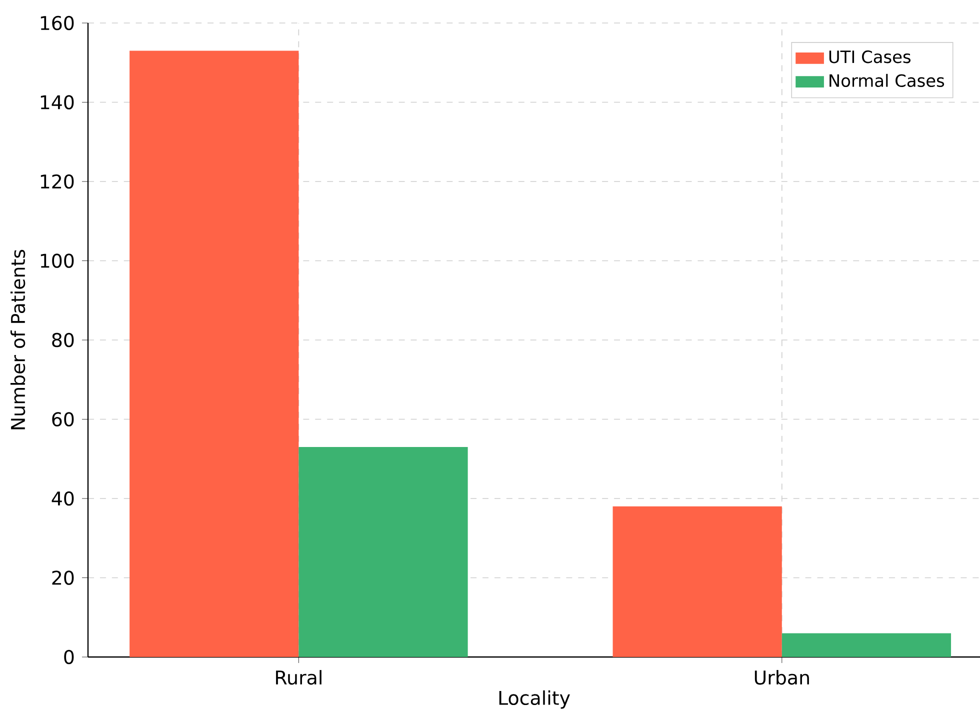 This screenshot has width=980, height=711. I want to click on y-tick-label: 140, so click(57, 102).